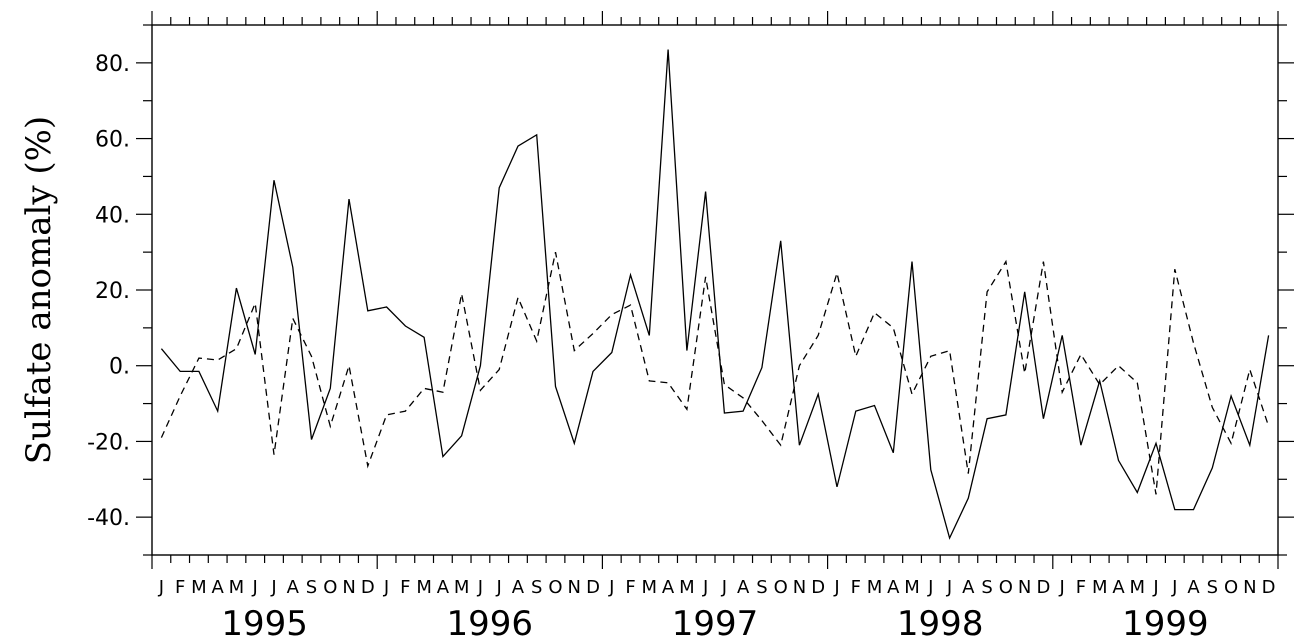 The height and width of the screenshot is (638, 1295). What do you see at coordinates (108, 518) in the screenshot?
I see `y-tick-label: -40.` at bounding box center [108, 518].